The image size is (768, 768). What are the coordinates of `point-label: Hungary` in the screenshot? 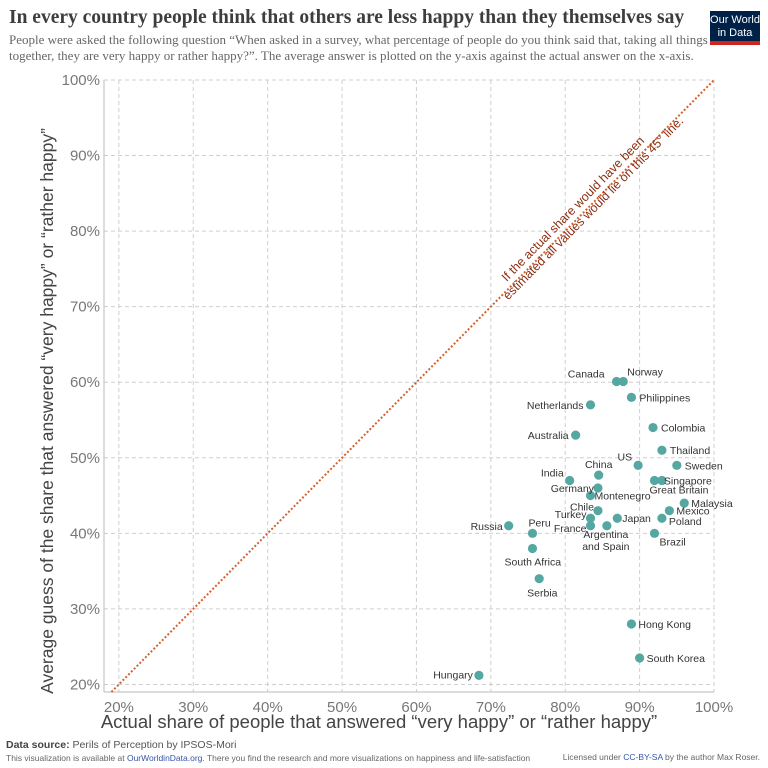 It's located at (453, 675).